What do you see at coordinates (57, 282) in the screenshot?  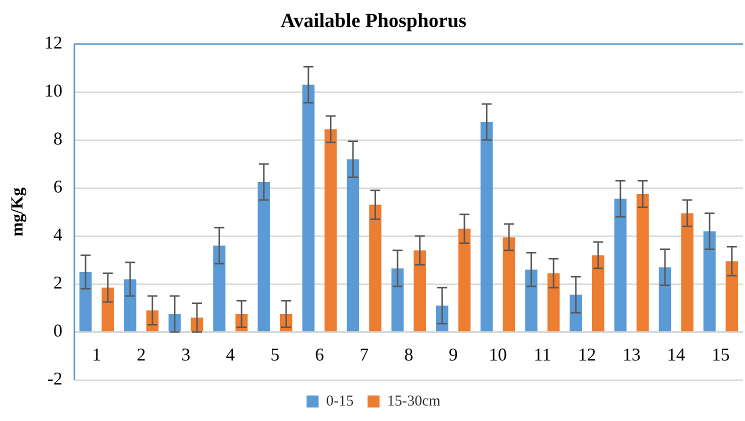 I see `y-tick-label: 2` at bounding box center [57, 282].